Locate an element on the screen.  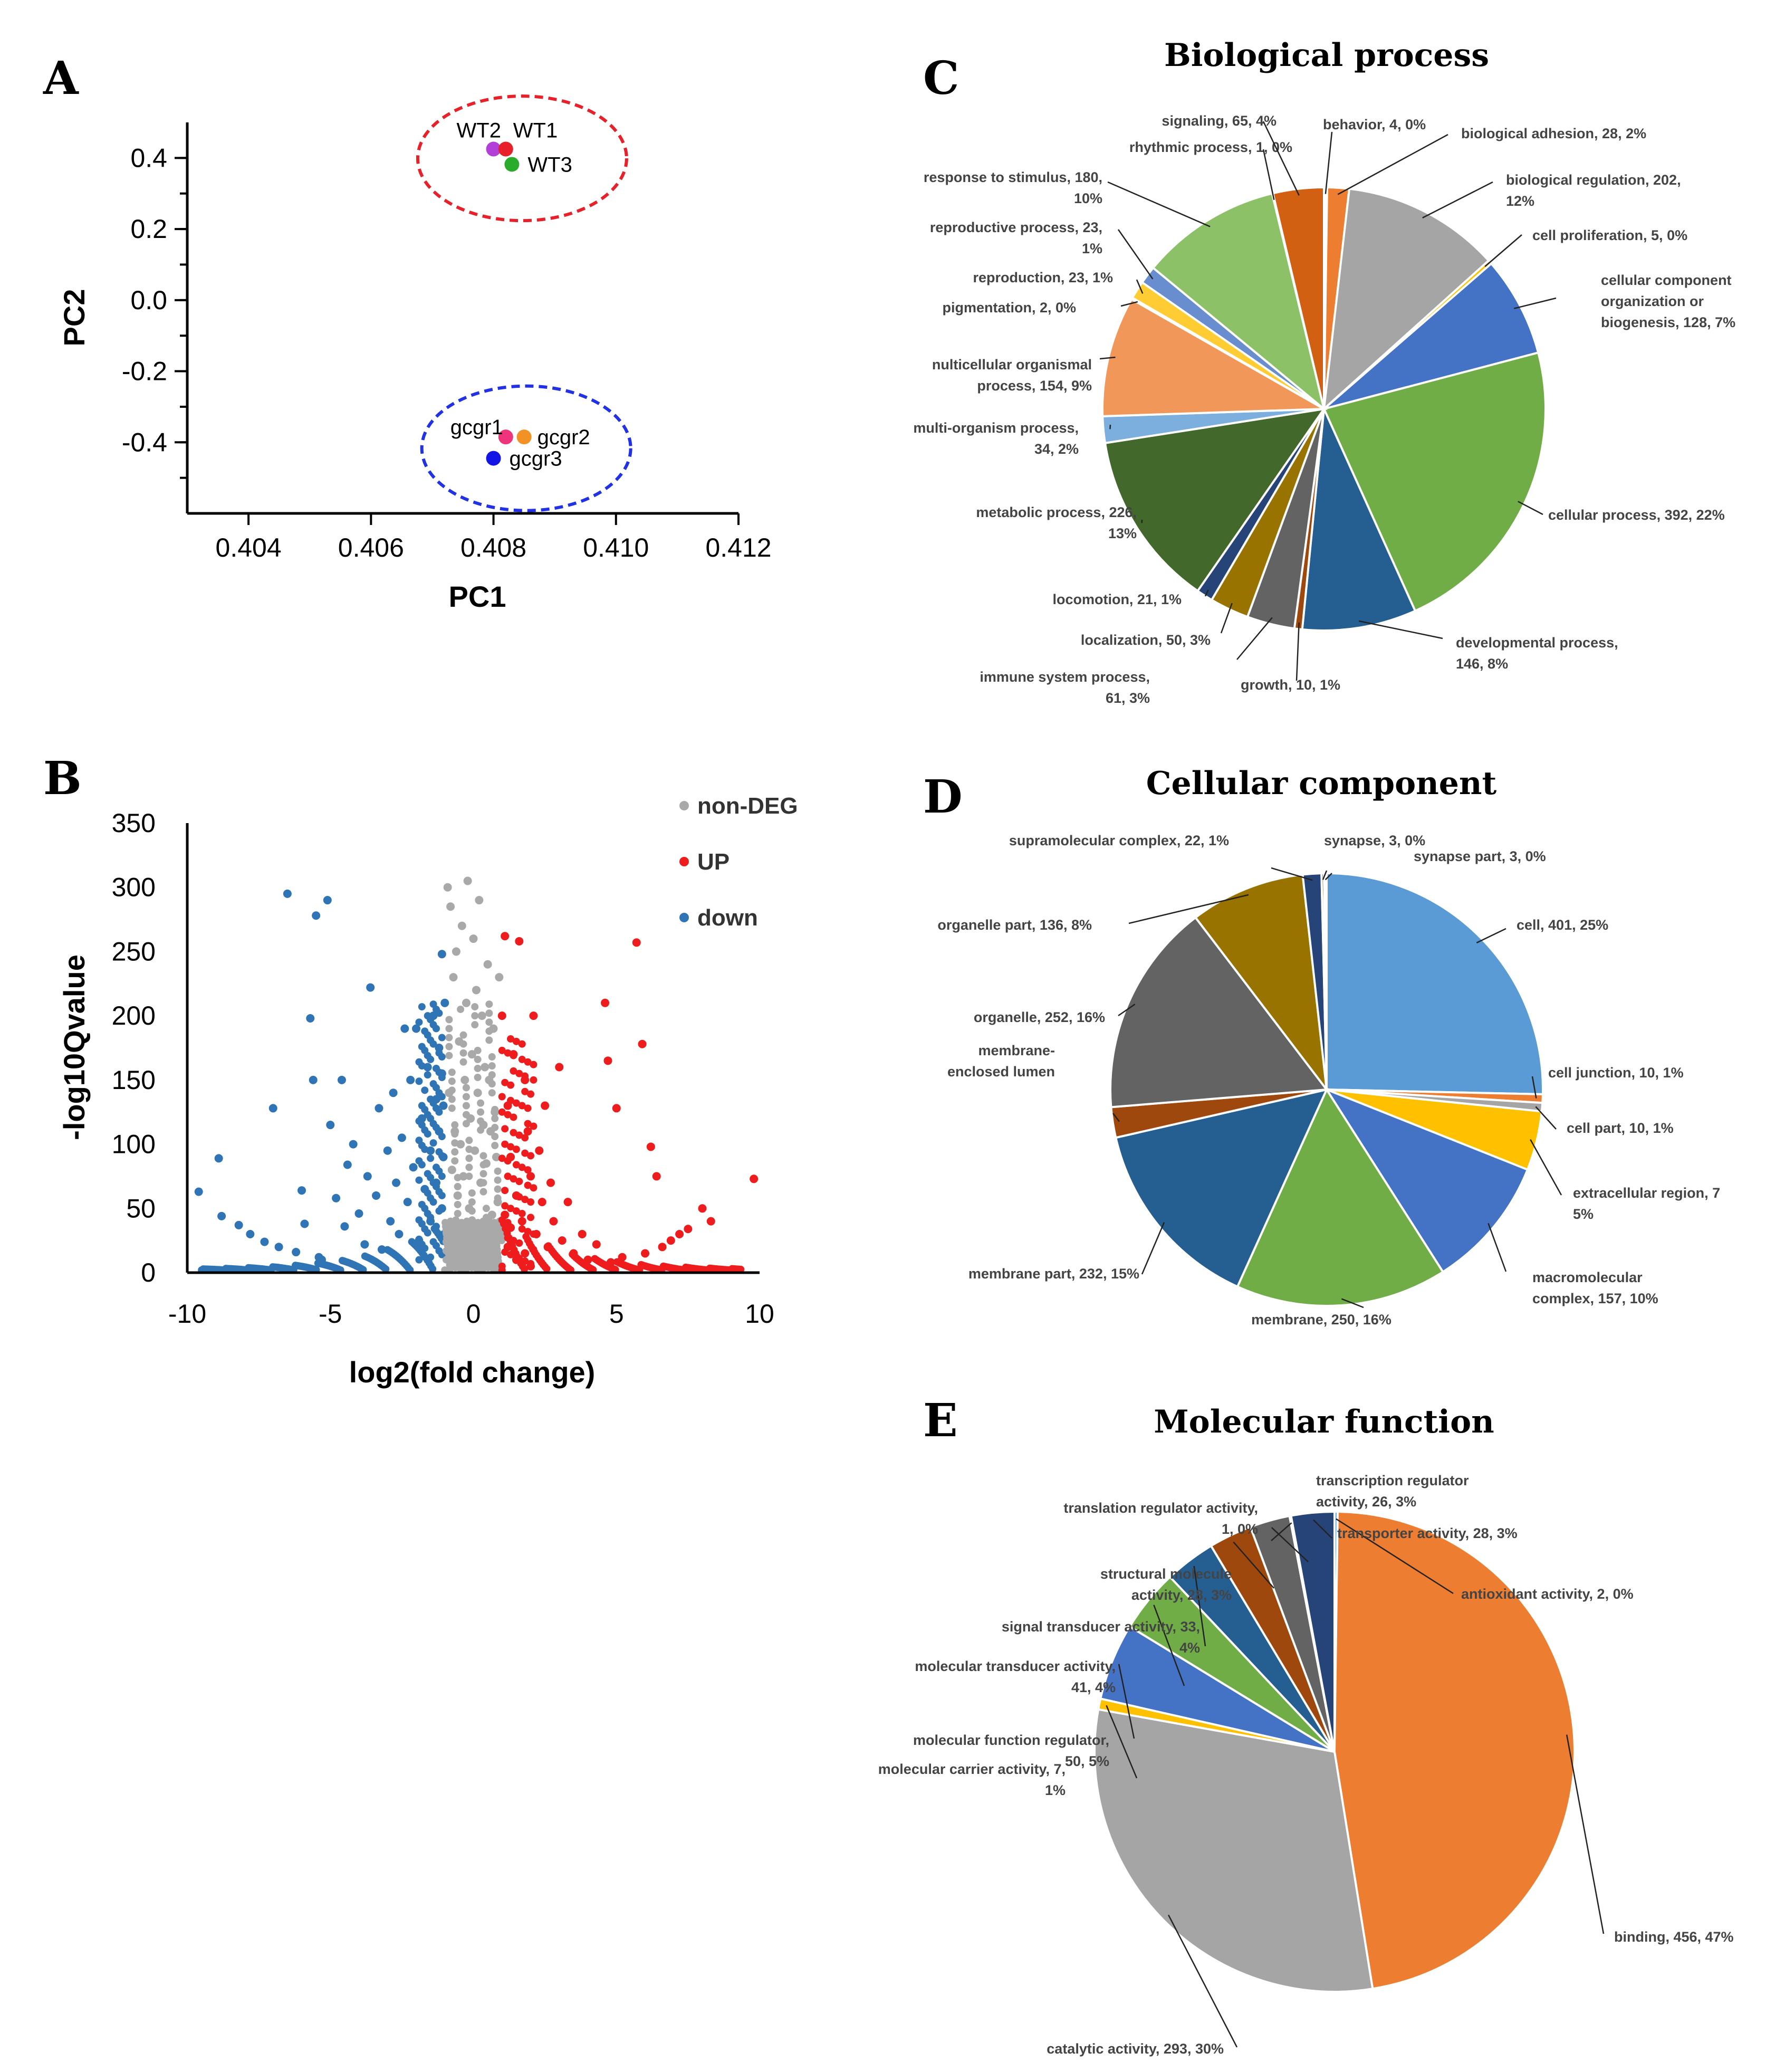
slice-label: cellular process, 392, 22% is located at coordinates (1636, 515).